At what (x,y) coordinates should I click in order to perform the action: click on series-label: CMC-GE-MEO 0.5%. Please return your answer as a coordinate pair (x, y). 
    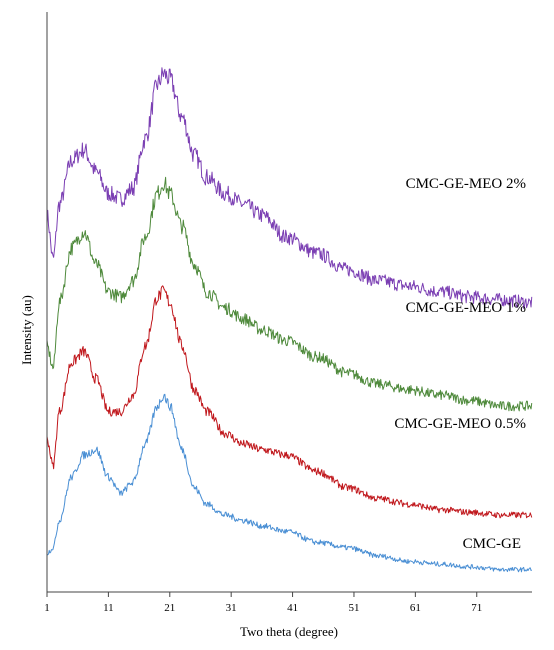
    Looking at the image, I should click on (460, 424).